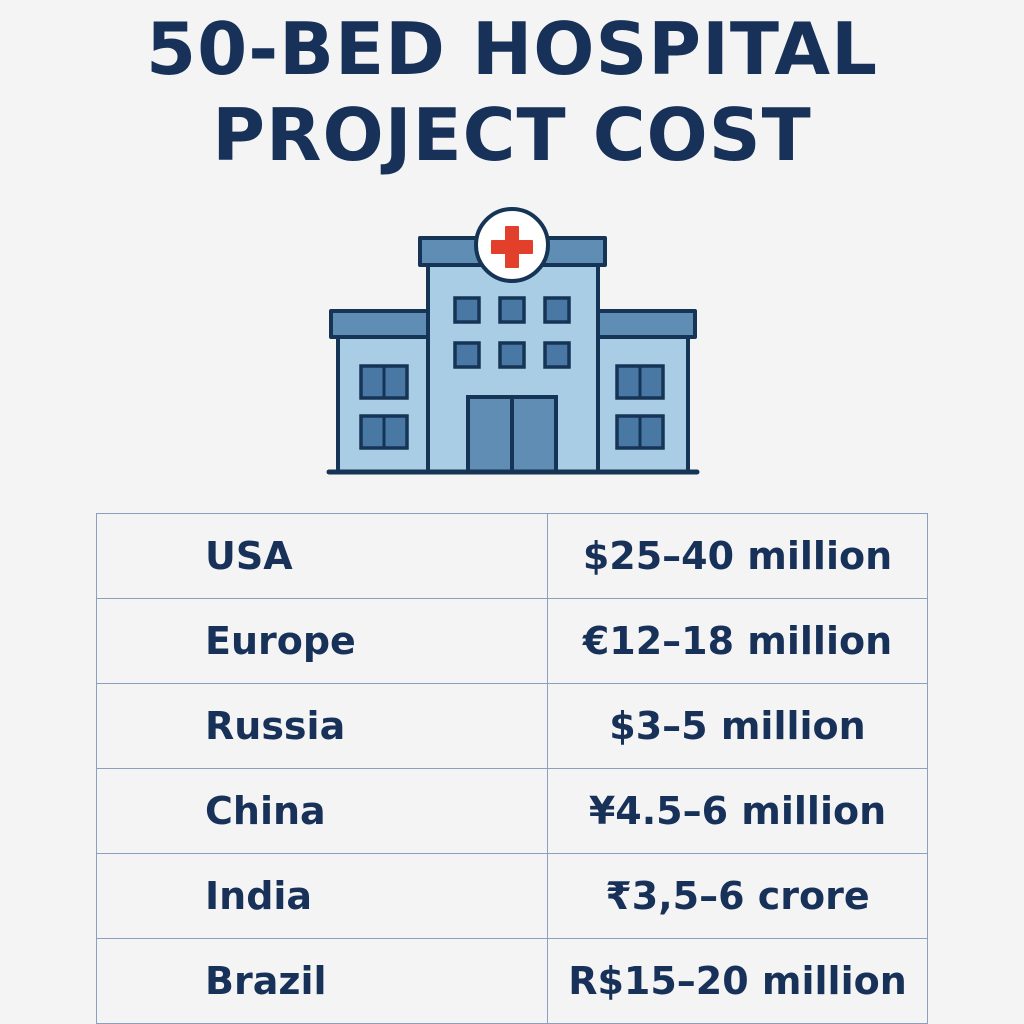 This screenshot has height=1024, width=1024. What do you see at coordinates (322, 896) in the screenshot?
I see `country-cell: India` at bounding box center [322, 896].